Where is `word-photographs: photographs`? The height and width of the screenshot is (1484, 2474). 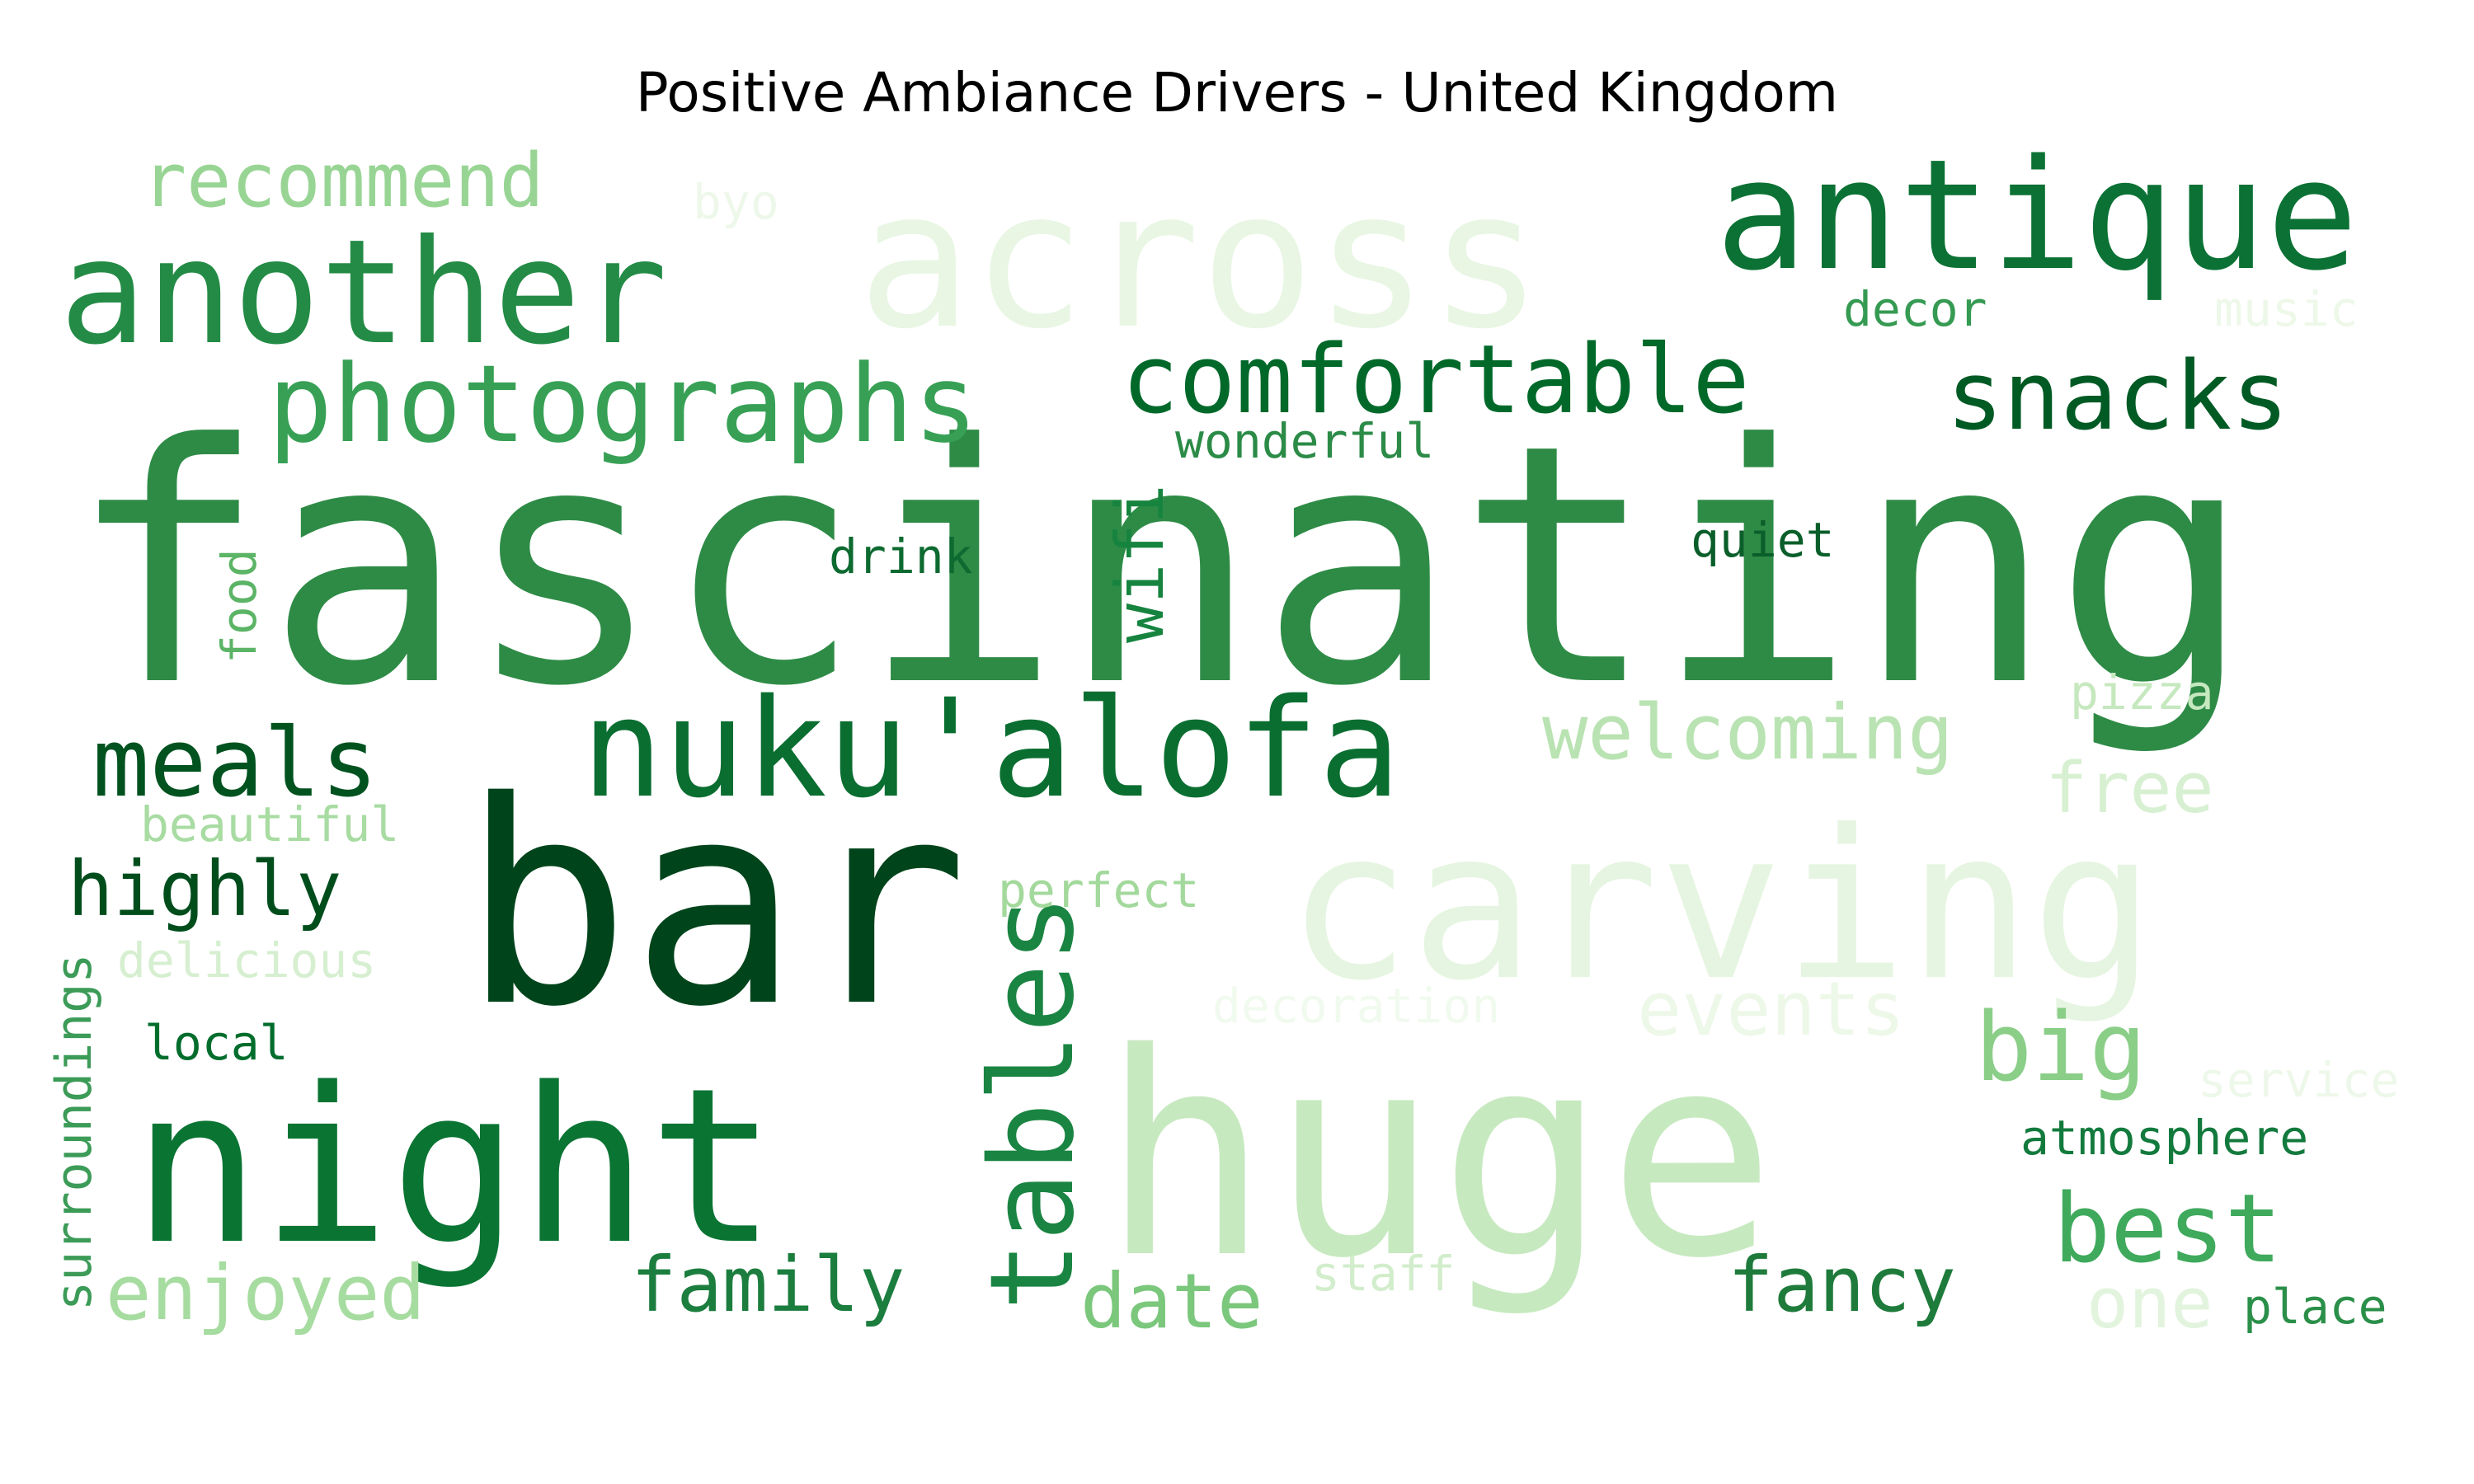 word-photographs: photographs is located at coordinates (623, 404).